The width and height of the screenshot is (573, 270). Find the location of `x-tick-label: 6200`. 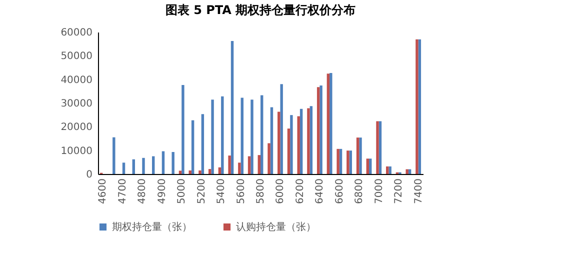

x-tick-label: 6200 is located at coordinates (300, 191).